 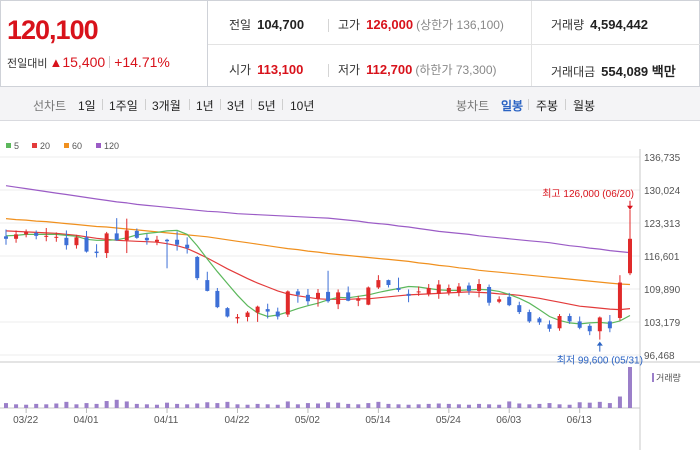 I want to click on legend-label: 60, so click(x=77, y=146).